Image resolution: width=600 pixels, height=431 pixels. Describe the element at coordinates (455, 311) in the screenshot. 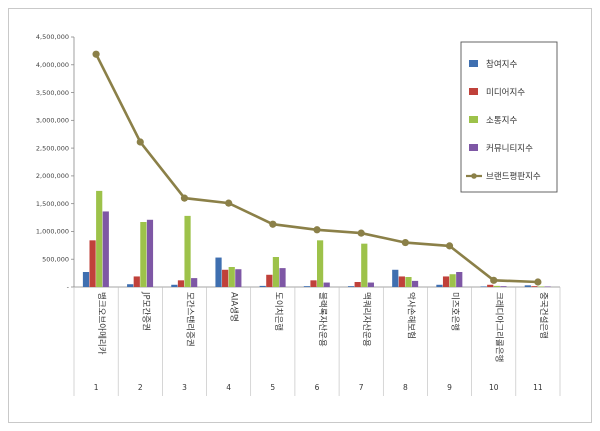

I see `category-name-label: 미즈호은행` at that location.